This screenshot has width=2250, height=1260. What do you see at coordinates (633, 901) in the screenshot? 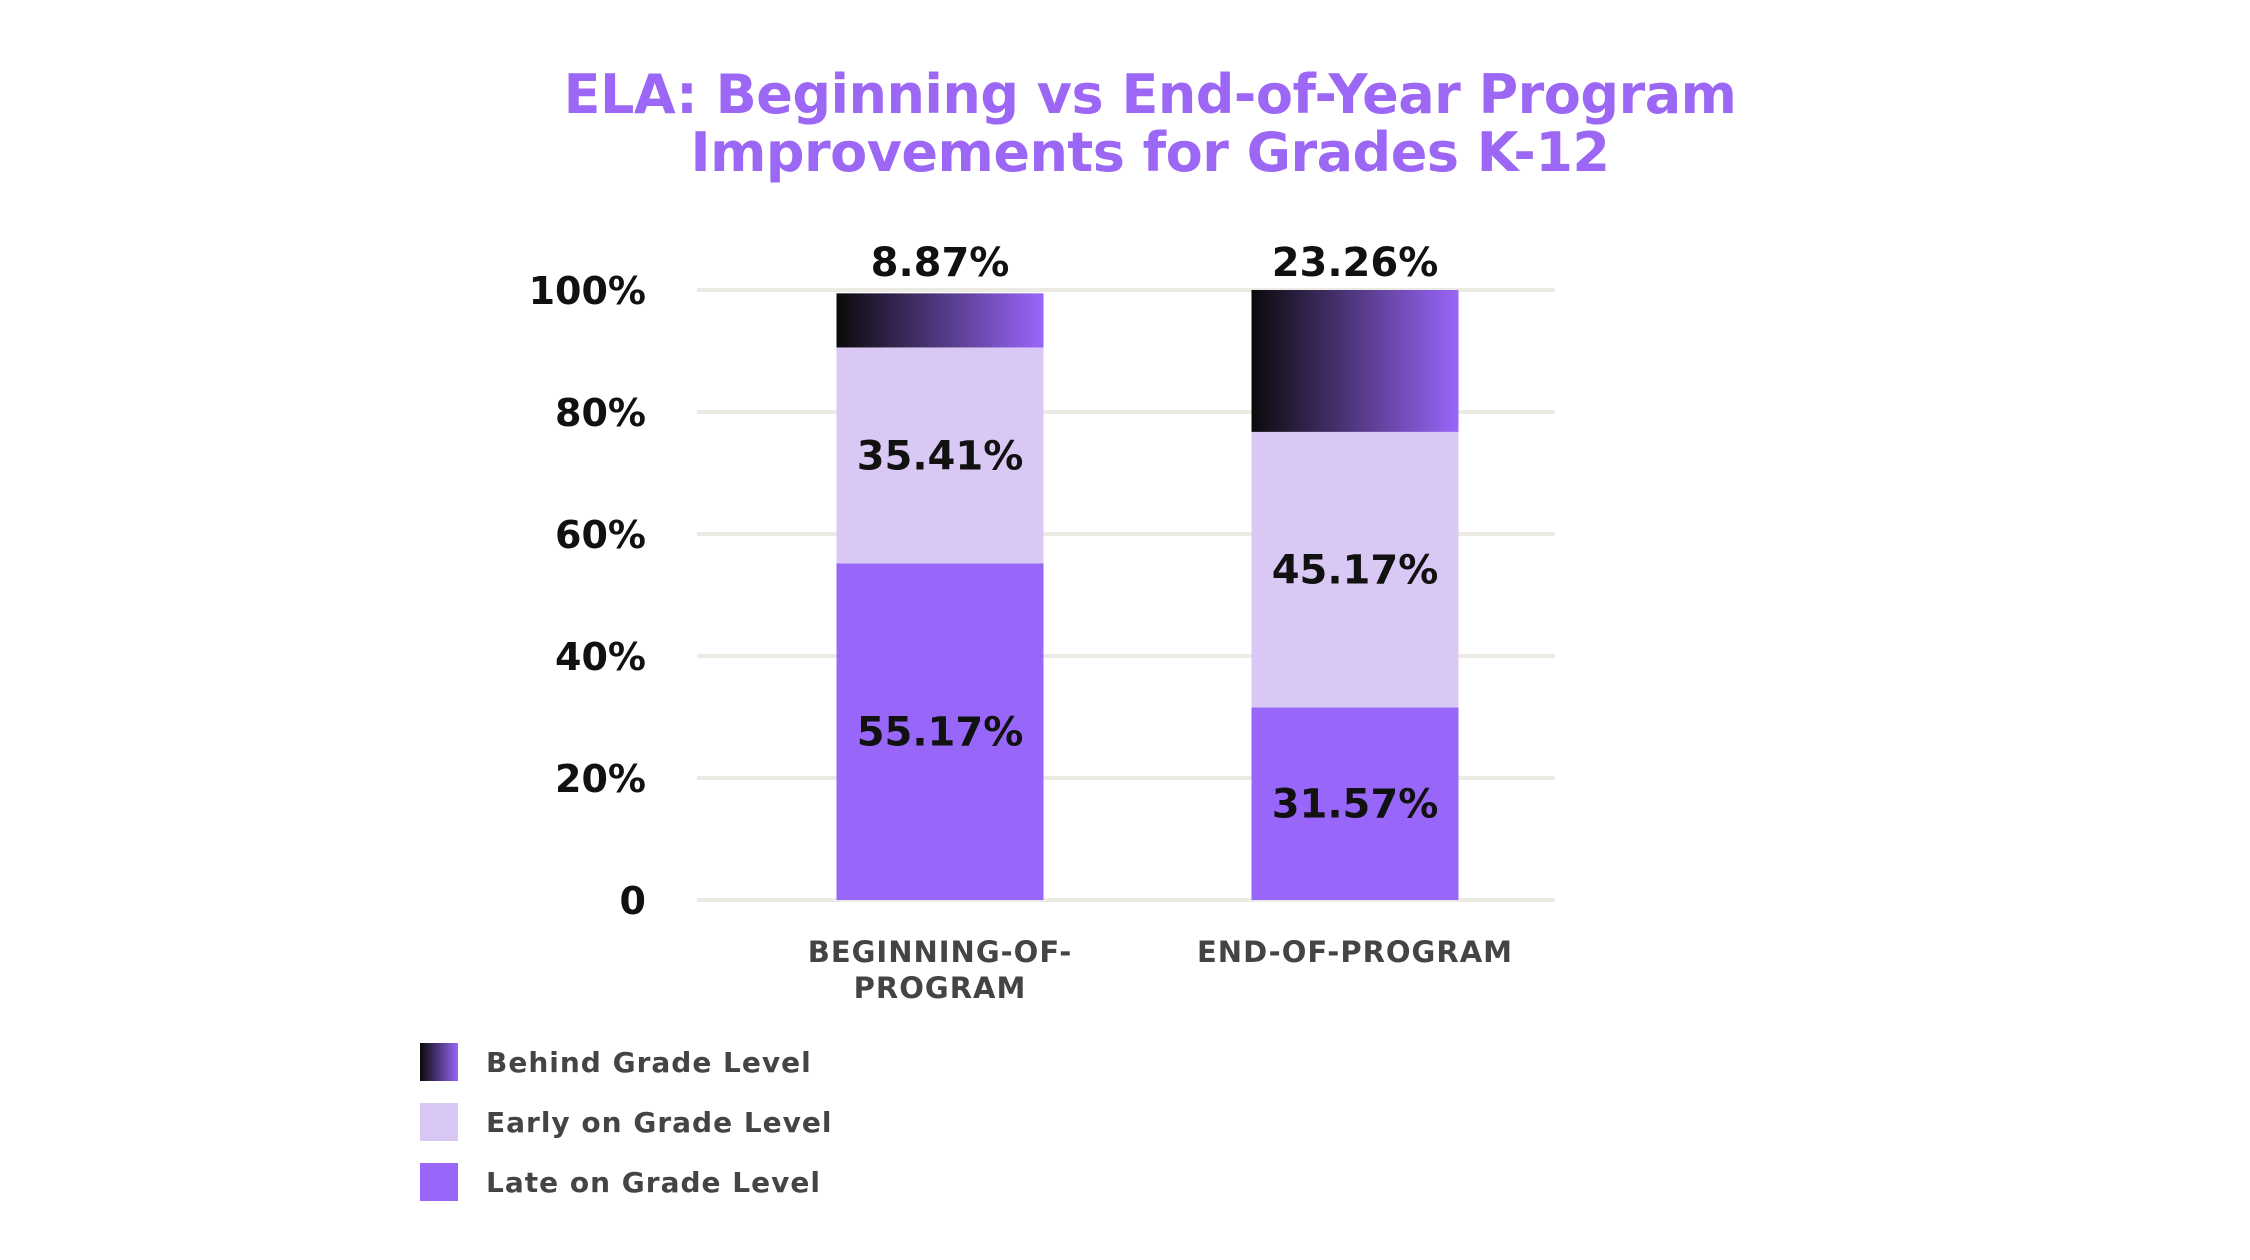
I see `y-tick-label: 0` at bounding box center [633, 901].